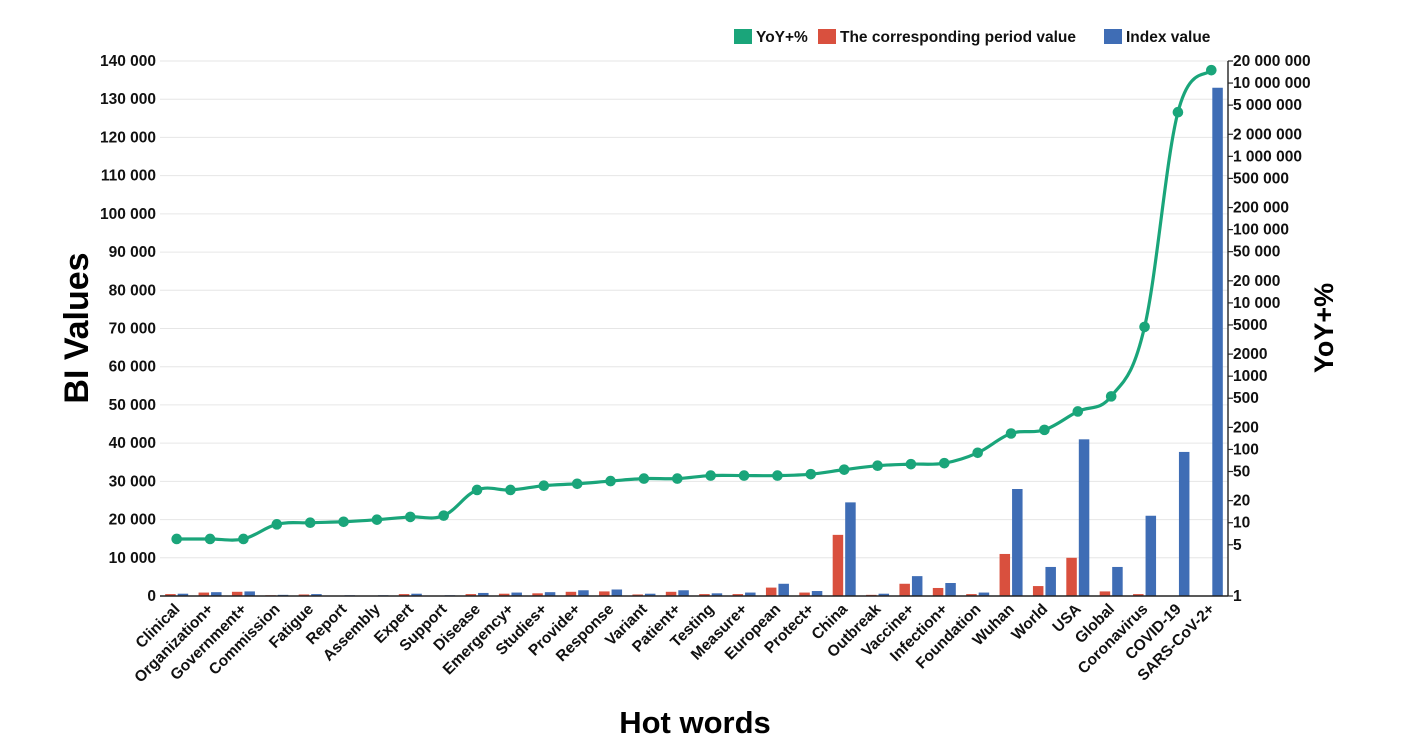 This screenshot has width=1417, height=755. Describe the element at coordinates (1168, 37) in the screenshot. I see `legend-label-index: Index value` at that location.